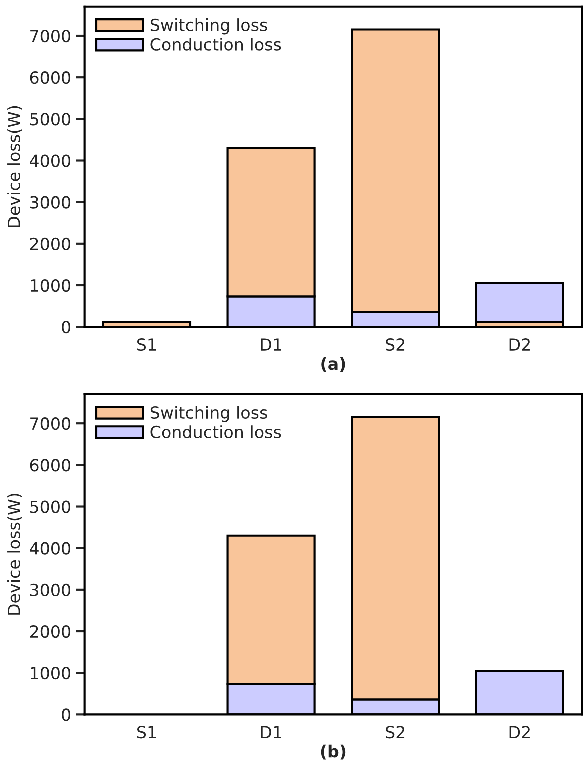  What do you see at coordinates (334, 364) in the screenshot?
I see `text: (a)` at bounding box center [334, 364].